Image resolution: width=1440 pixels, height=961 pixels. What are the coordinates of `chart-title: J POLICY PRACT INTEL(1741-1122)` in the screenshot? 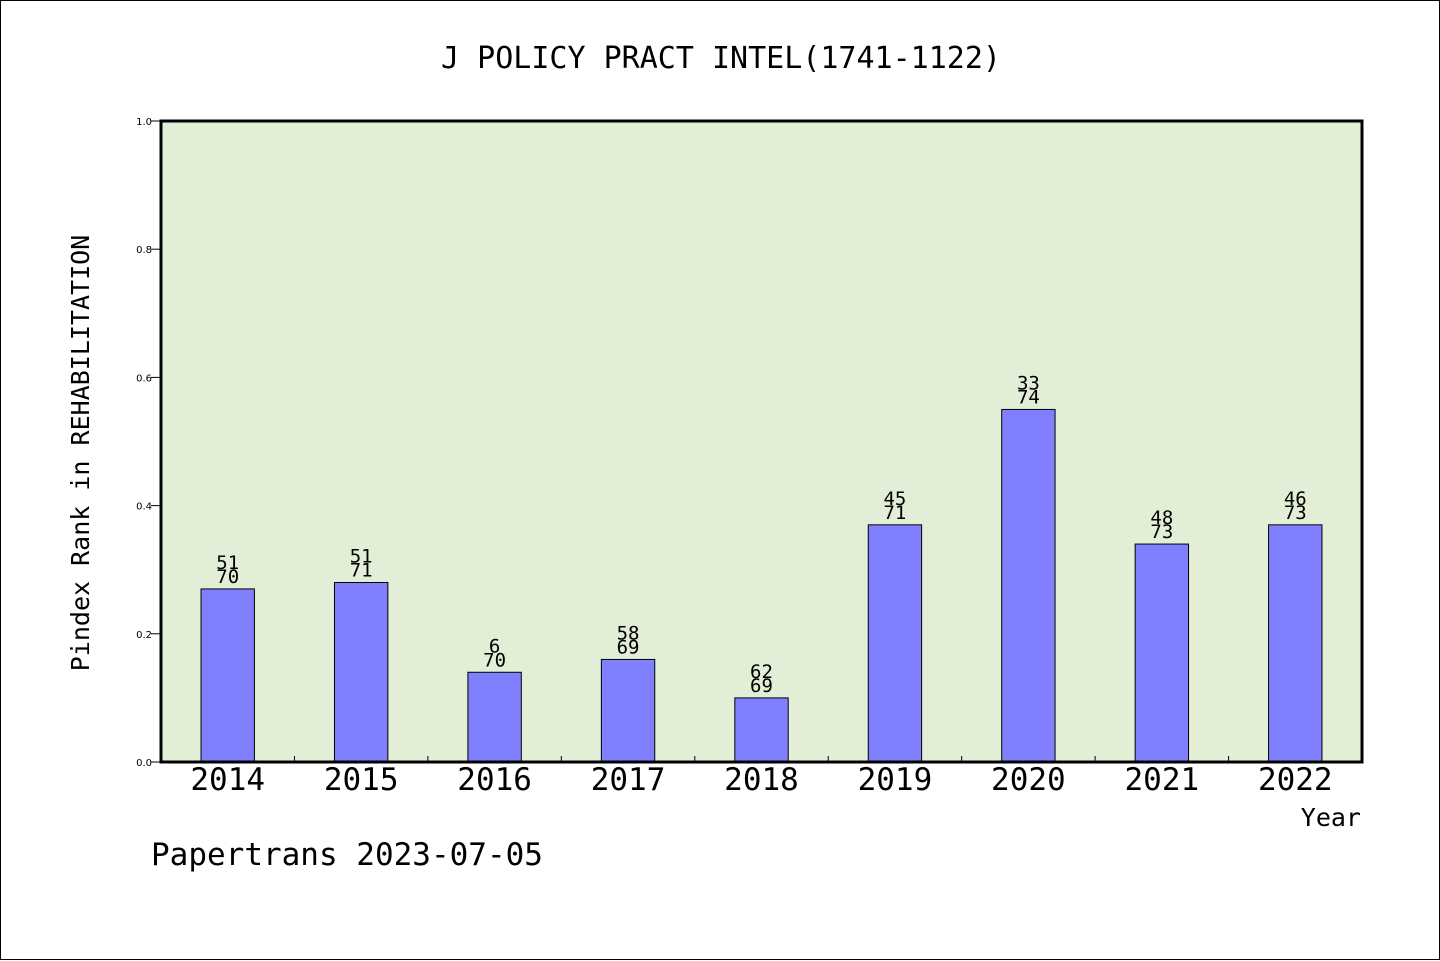 It's located at (721, 58).